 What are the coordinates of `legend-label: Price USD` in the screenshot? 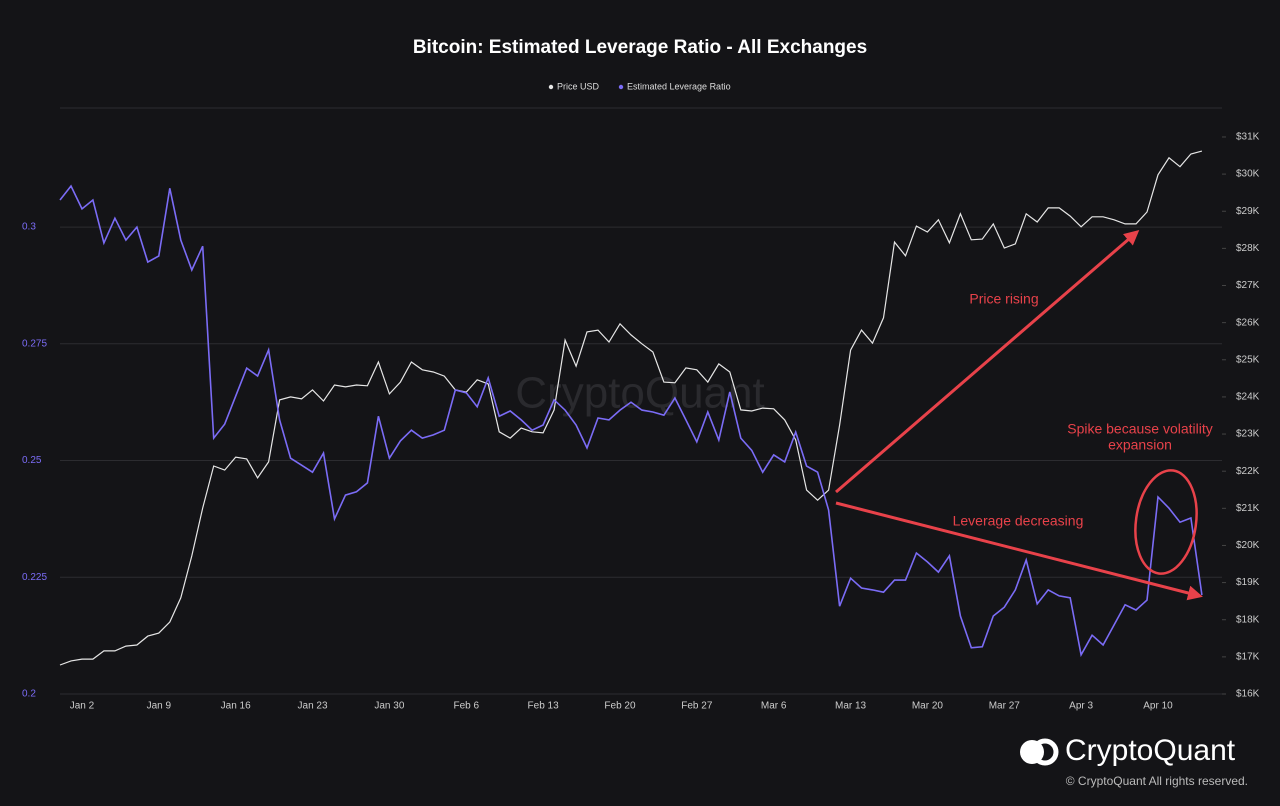 It's located at (578, 86).